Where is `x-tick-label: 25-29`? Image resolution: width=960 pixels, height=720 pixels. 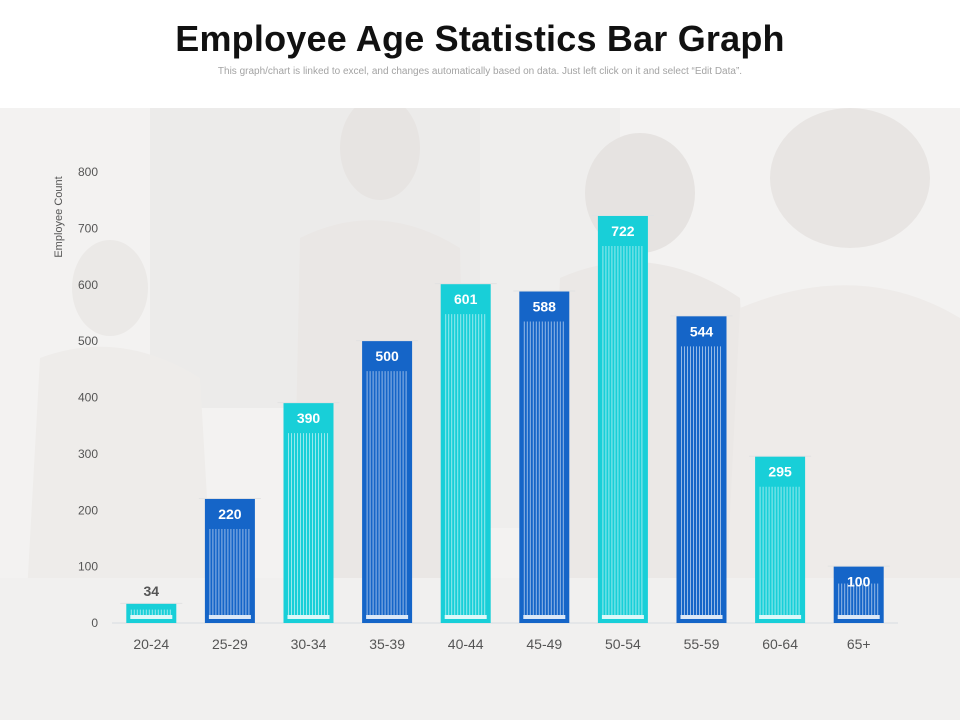
x-tick-label: 25-29 is located at coordinates (230, 644).